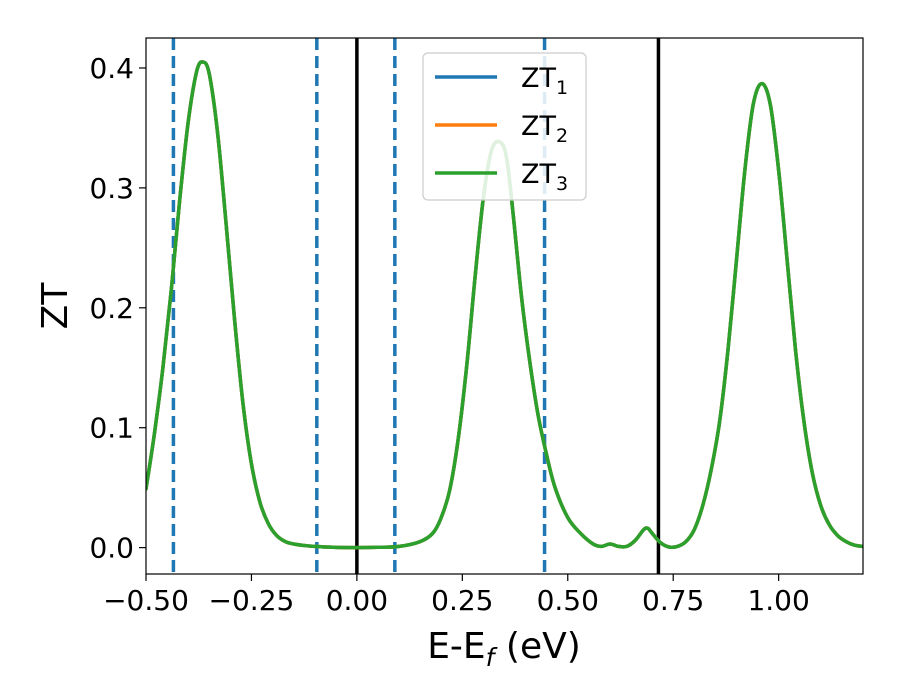 The image size is (900, 700). Describe the element at coordinates (456, 646) in the screenshot. I see `x-axis-title-main: E-E` at that location.